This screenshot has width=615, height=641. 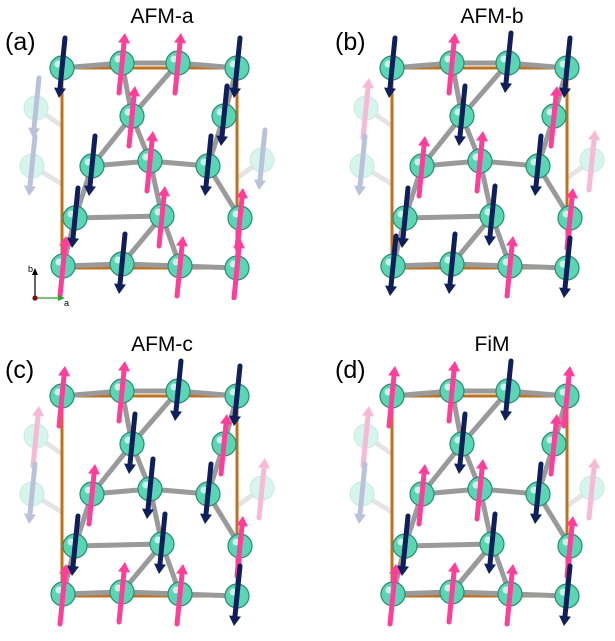 I want to click on panel-title: AFM-b, so click(x=492, y=16).